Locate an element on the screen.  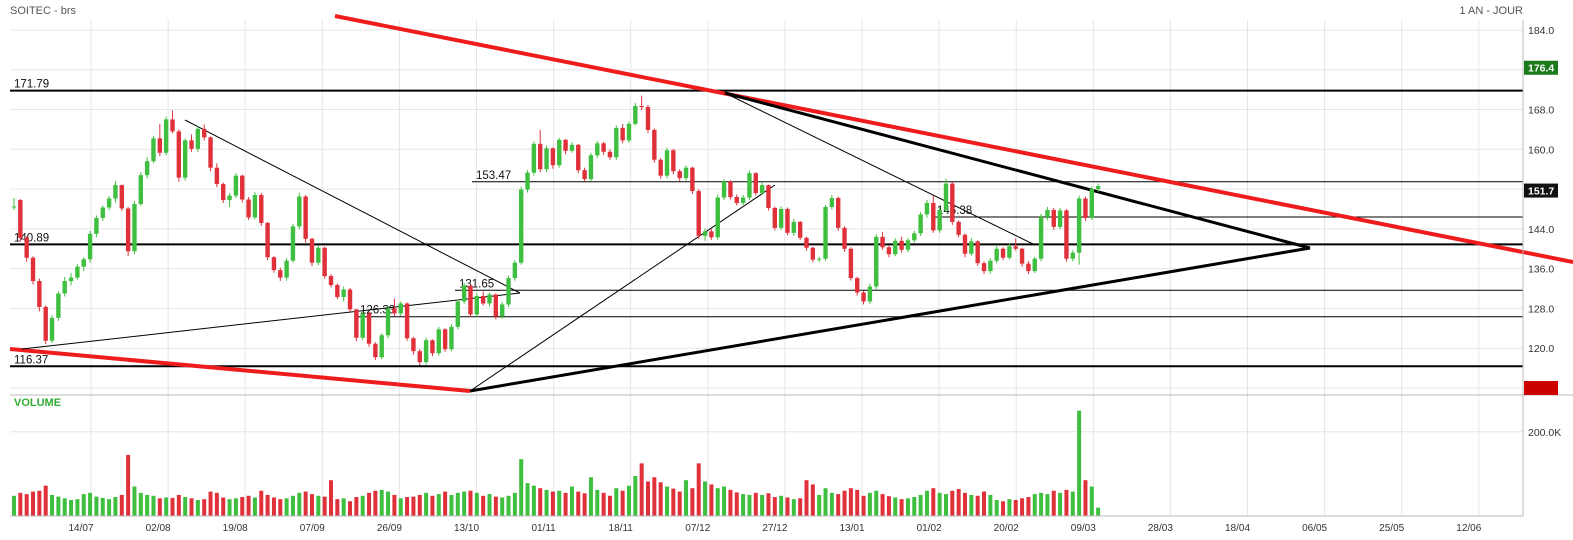
y-tick-label: 120.0 is located at coordinates (1541, 349).